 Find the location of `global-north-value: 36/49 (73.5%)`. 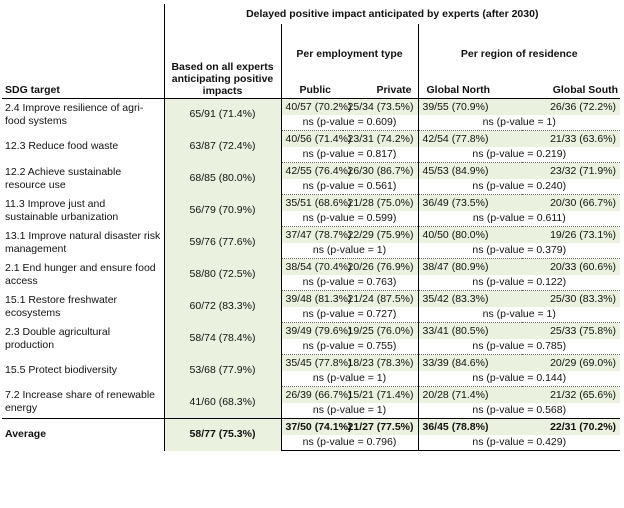

global-north-value: 36/49 (73.5%) is located at coordinates (469, 202).